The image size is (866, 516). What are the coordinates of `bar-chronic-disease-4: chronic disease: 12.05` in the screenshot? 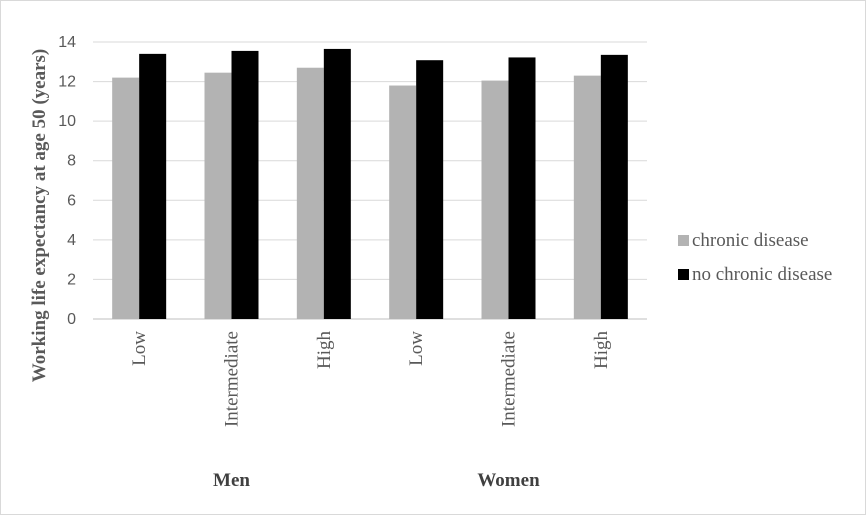 It's located at (495, 199).